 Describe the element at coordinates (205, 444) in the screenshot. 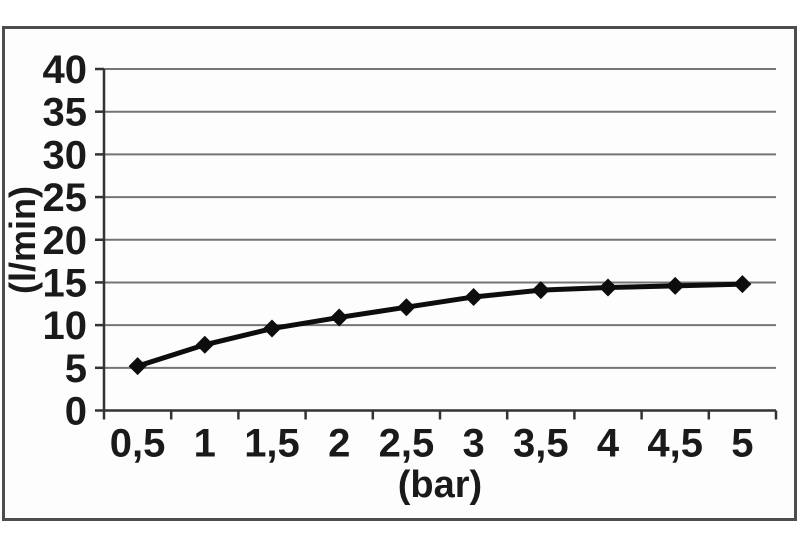

I see `x-tick-label: 1` at that location.